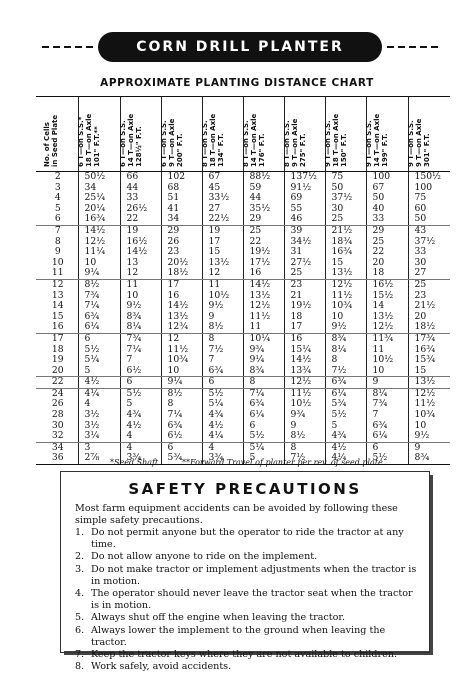 The width and height of the screenshot is (474, 673). Describe the element at coordinates (345, 426) in the screenshot. I see `table-cell: 5` at that location.